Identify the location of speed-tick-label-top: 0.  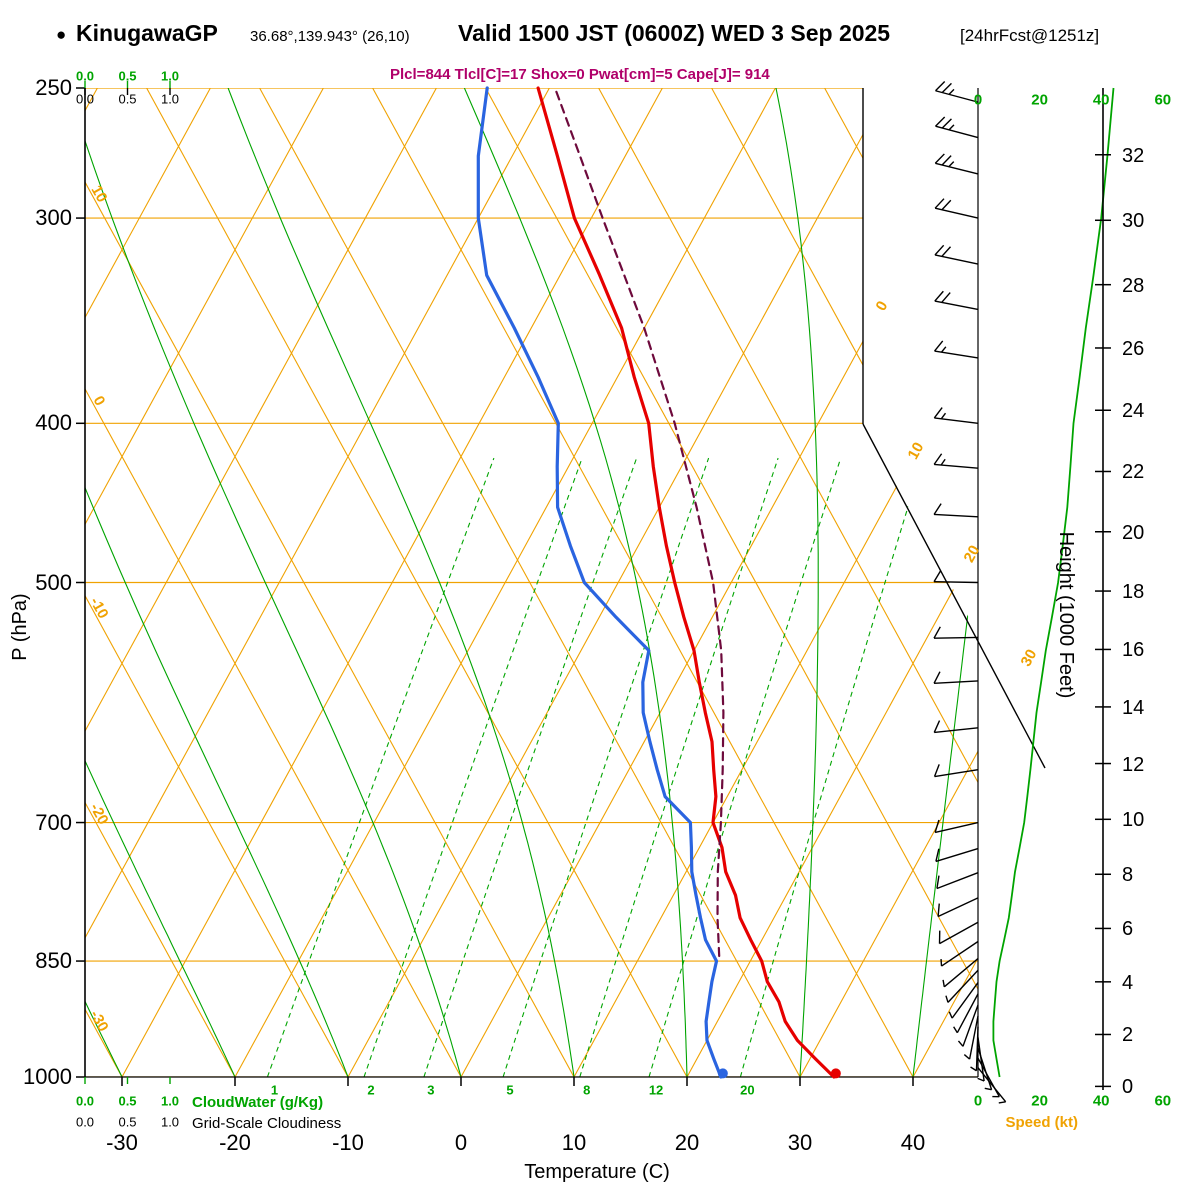
(978, 100).